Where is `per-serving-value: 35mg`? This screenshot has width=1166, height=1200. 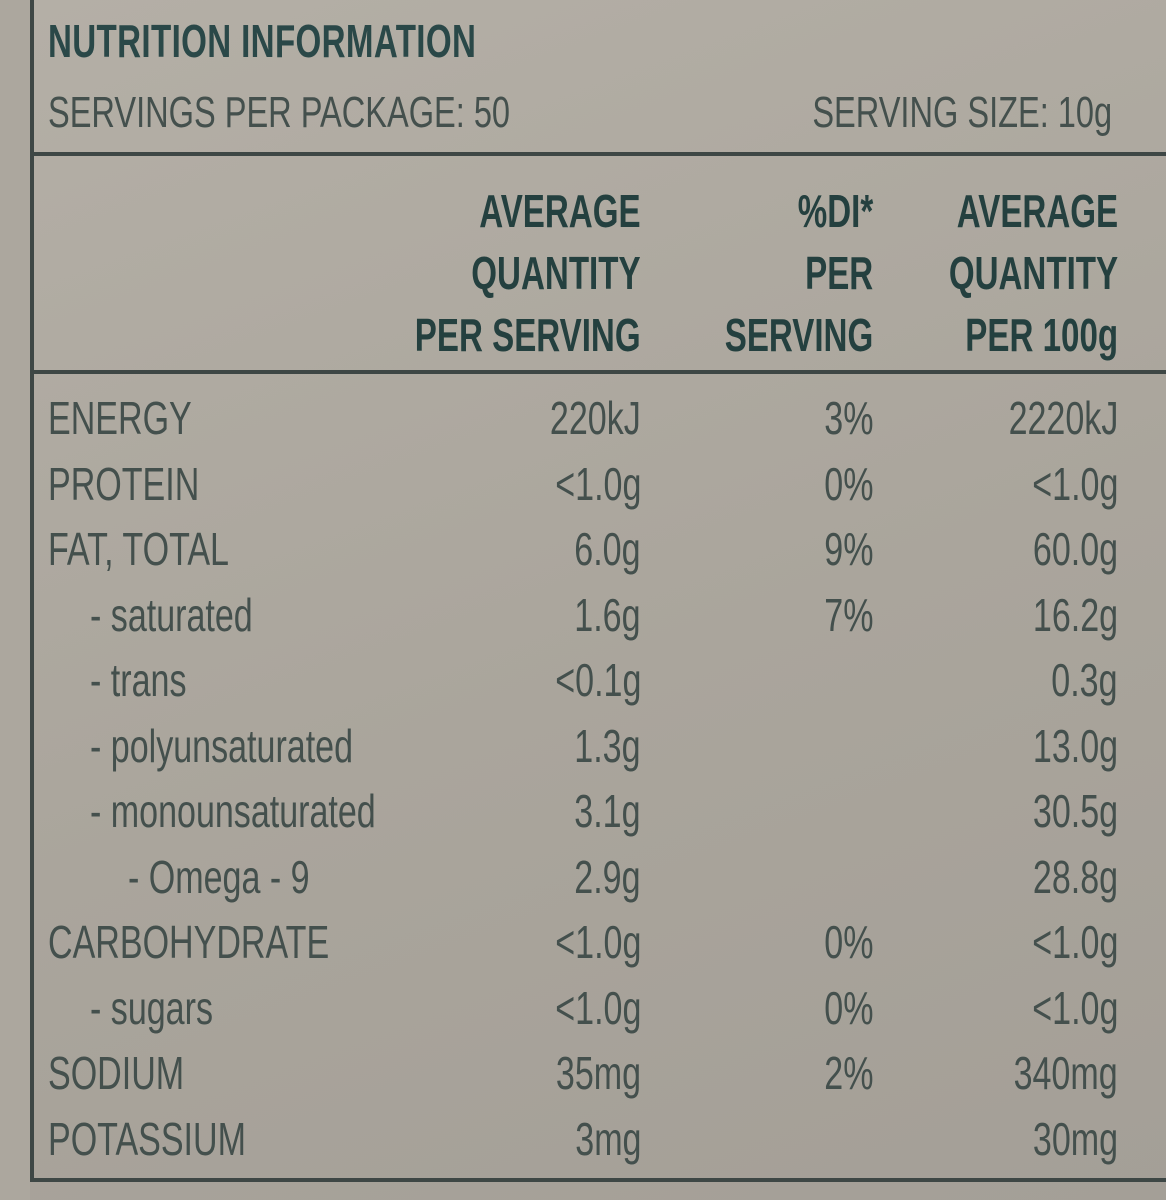
per-serving-value: 35mg is located at coordinates (598, 1073).